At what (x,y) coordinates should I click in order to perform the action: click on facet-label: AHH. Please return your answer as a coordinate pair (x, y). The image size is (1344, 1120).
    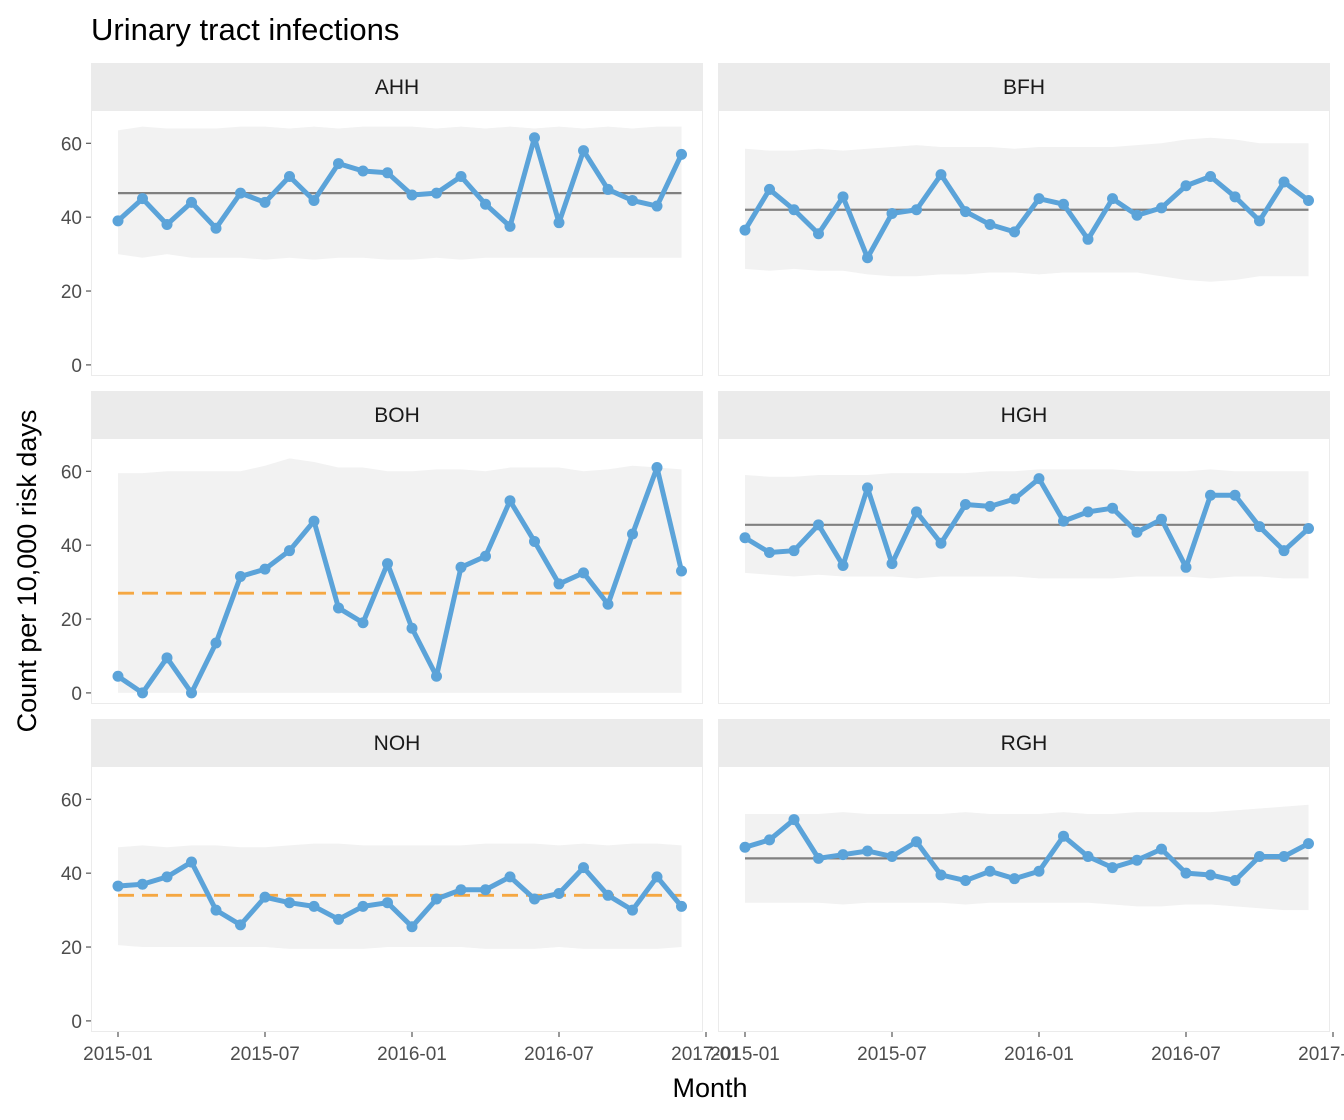
    Looking at the image, I should click on (397, 87).